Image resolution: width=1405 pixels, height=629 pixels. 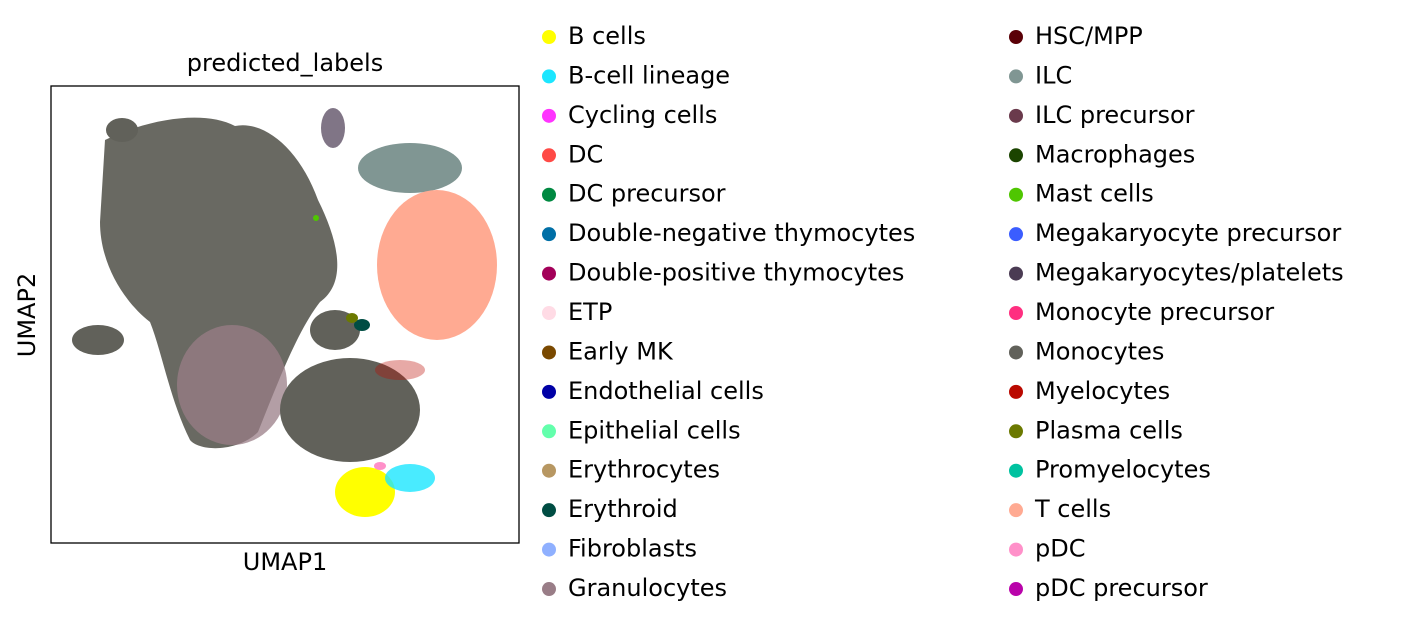 What do you see at coordinates (1072, 509) in the screenshot?
I see `legend-label: T cells` at bounding box center [1072, 509].